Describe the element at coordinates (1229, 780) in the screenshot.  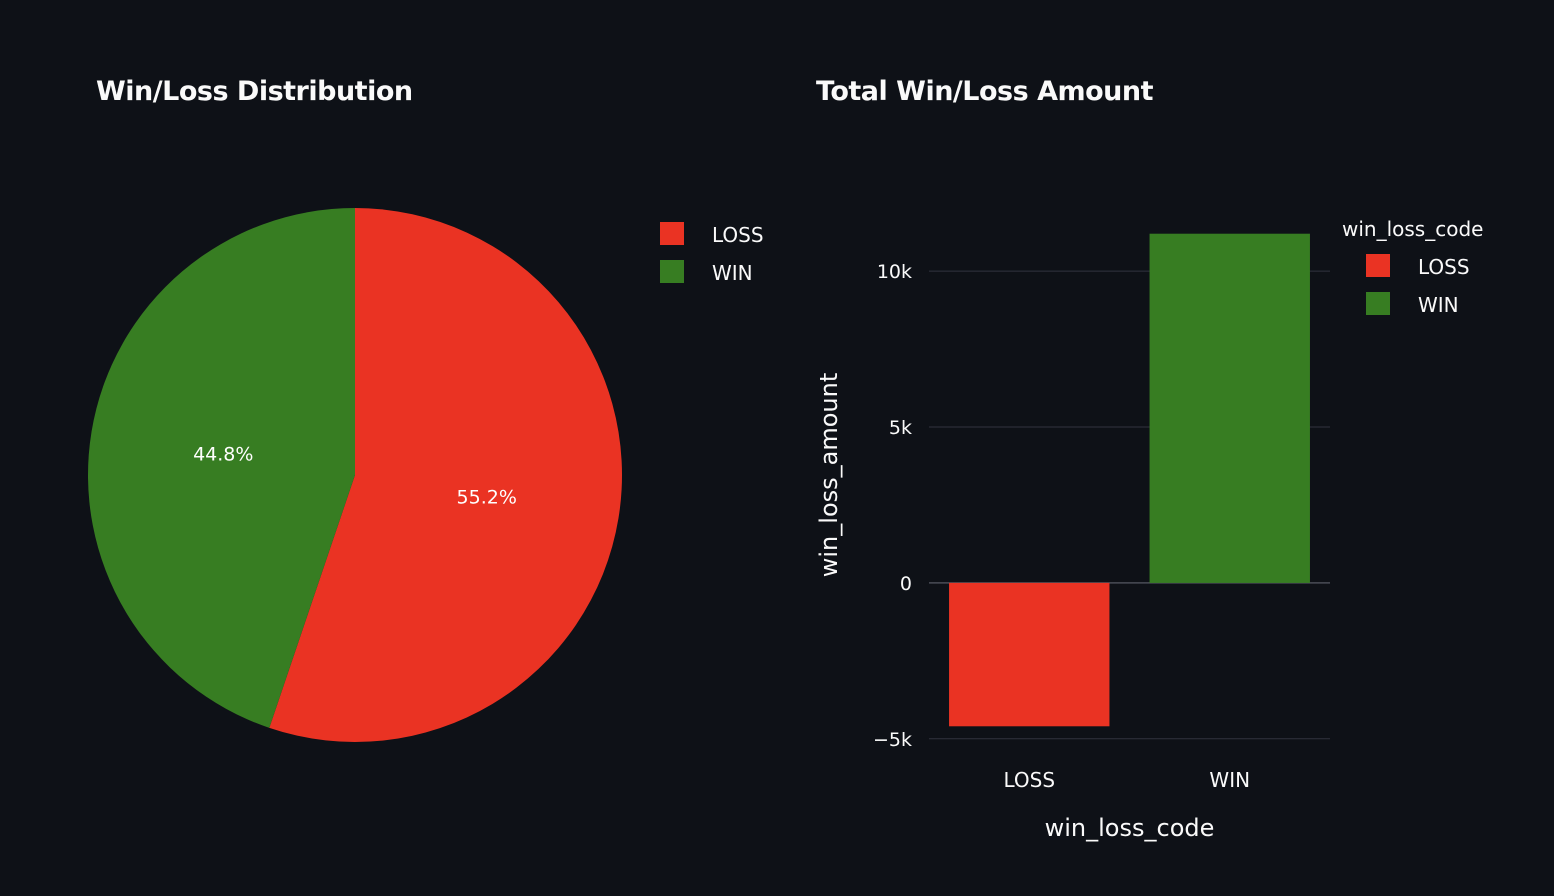
I see `bar-xtick-label-win: WIN` at that location.